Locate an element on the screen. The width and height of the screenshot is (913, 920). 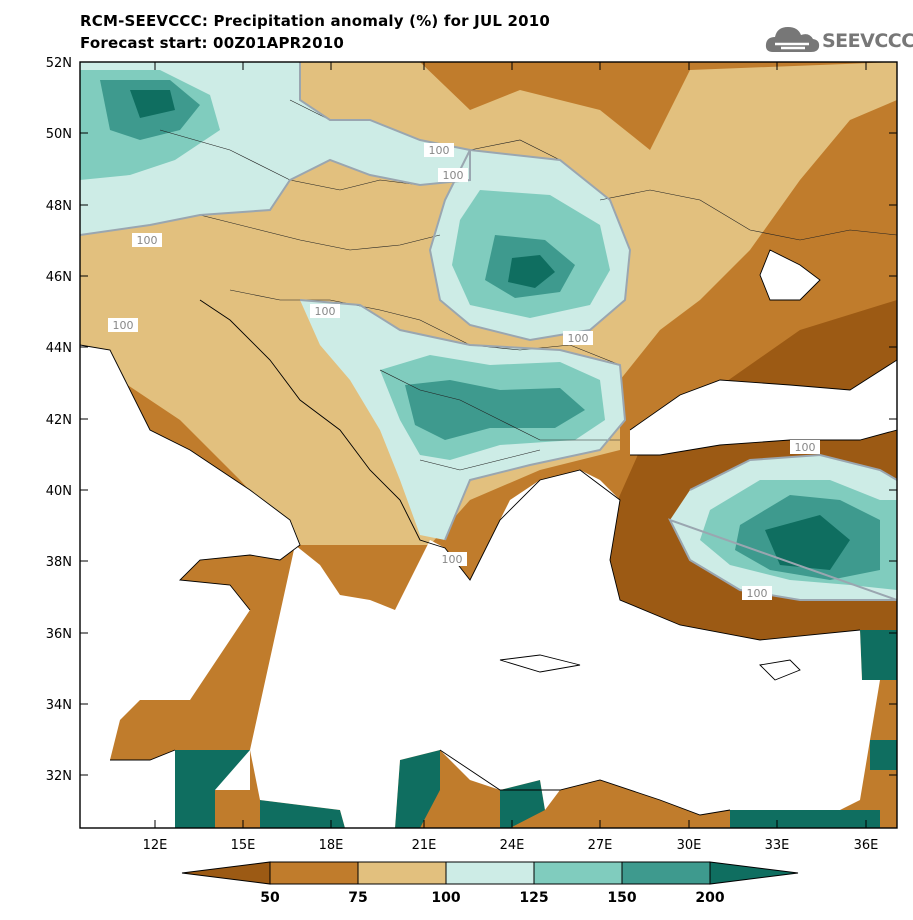
colorbar-label: 125 is located at coordinates (533, 898).